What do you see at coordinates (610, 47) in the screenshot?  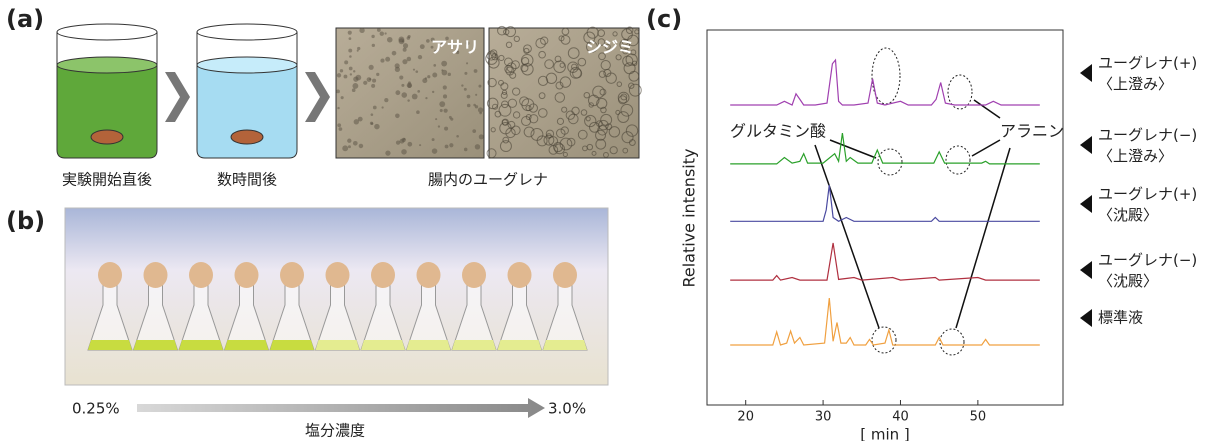 I see `photo-label: シジミ` at bounding box center [610, 47].